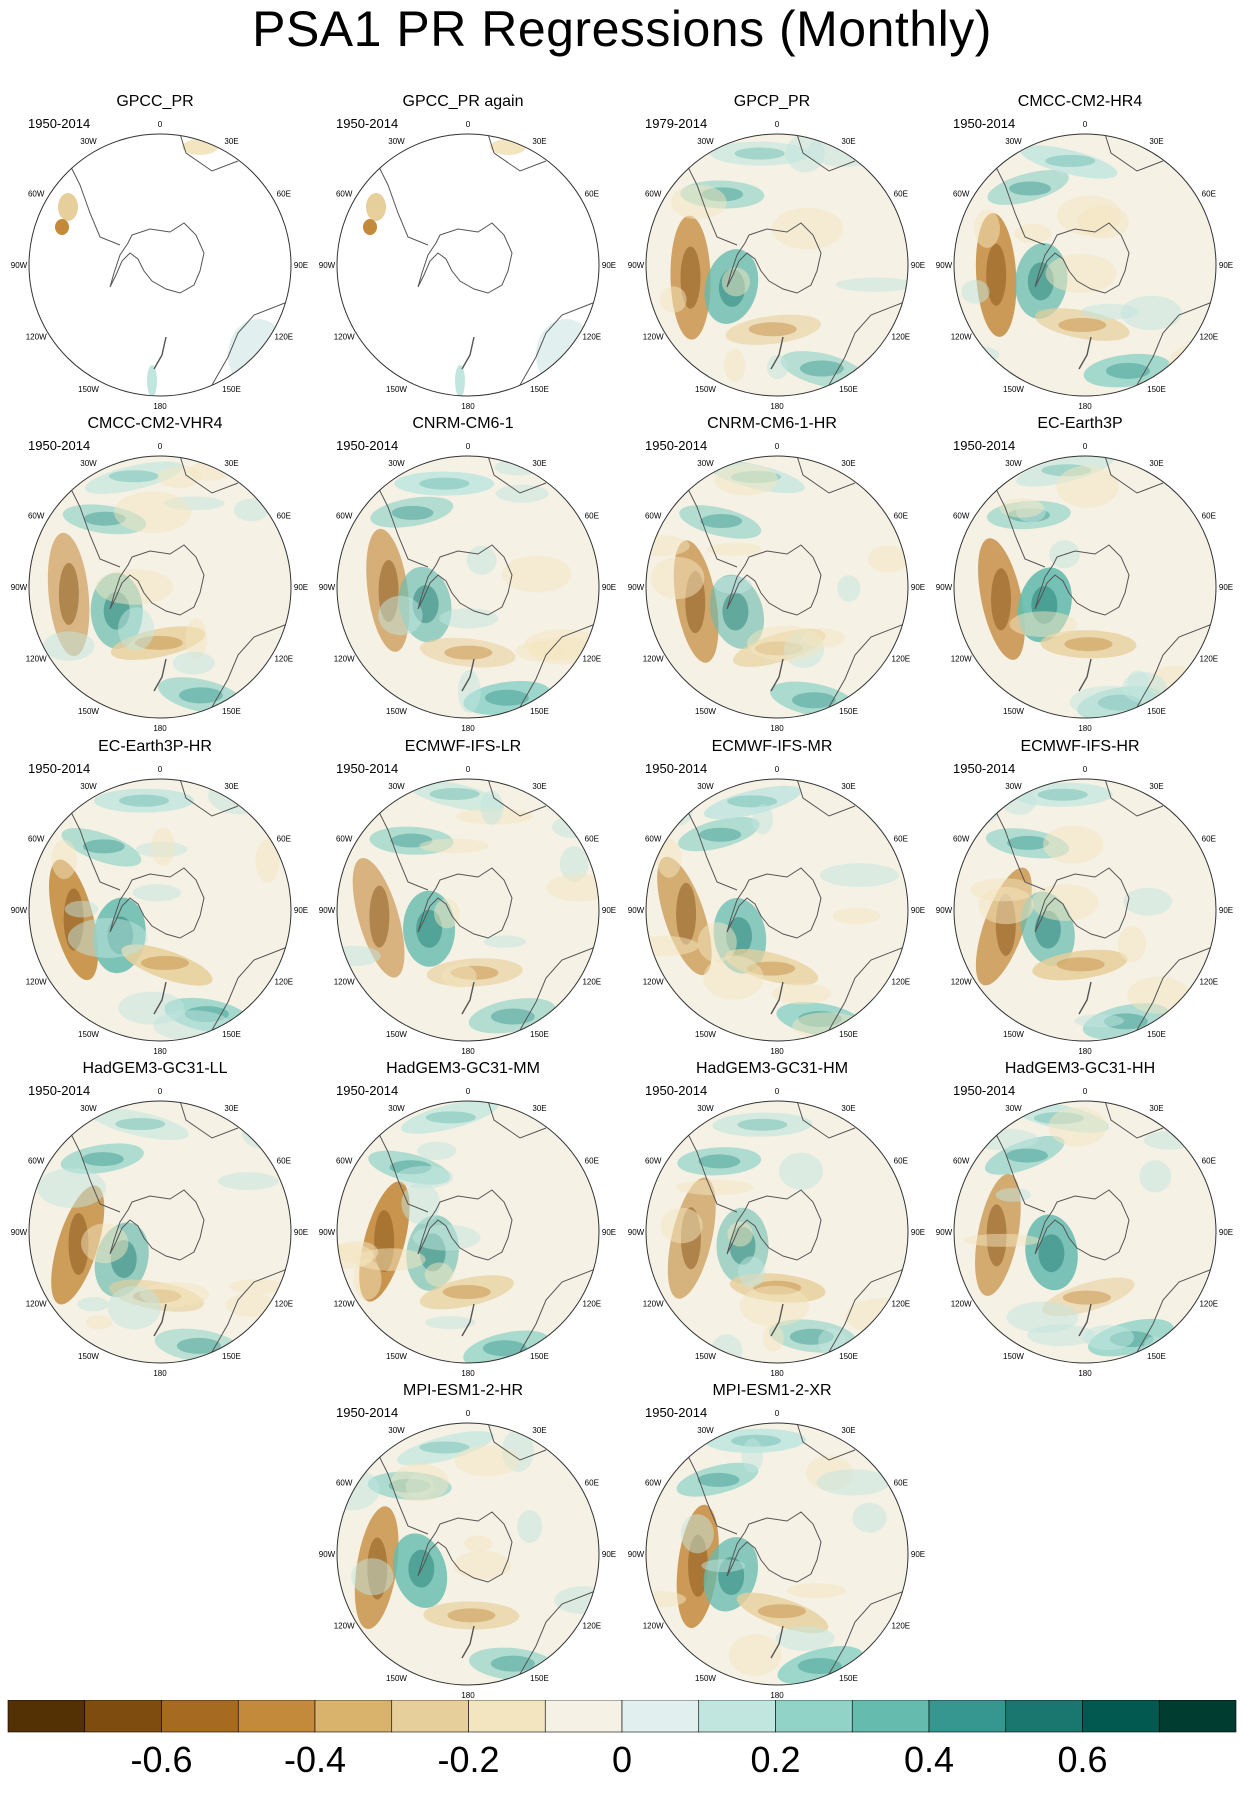 This screenshot has width=1244, height=1807. What do you see at coordinates (155, 101) in the screenshot?
I see `panel-title: GPCC_PR` at bounding box center [155, 101].